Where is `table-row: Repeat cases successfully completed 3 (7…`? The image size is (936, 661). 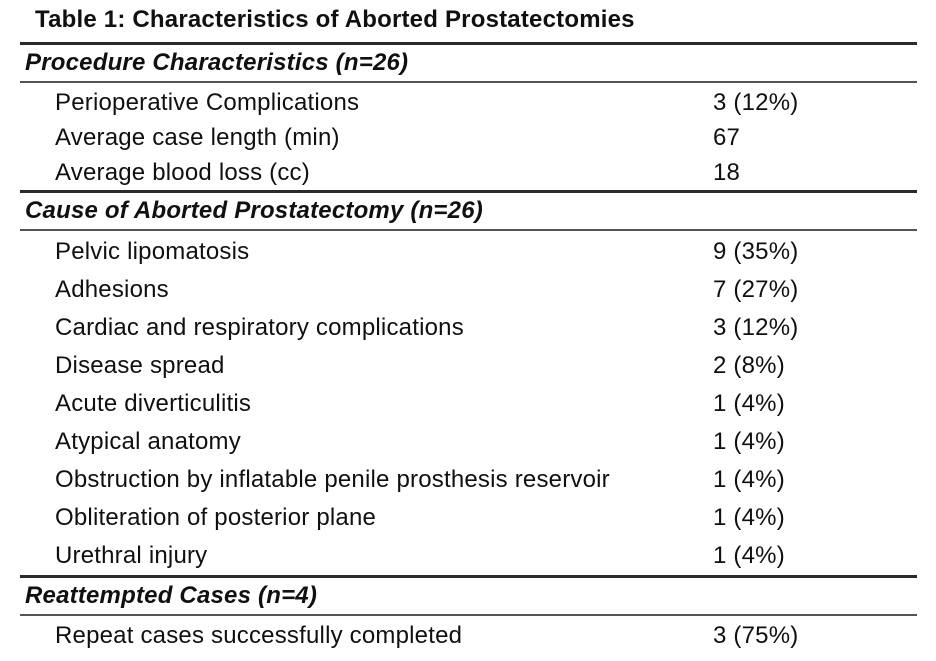 table-row: Repeat cases successfully completed 3 (7… is located at coordinates (468, 635).